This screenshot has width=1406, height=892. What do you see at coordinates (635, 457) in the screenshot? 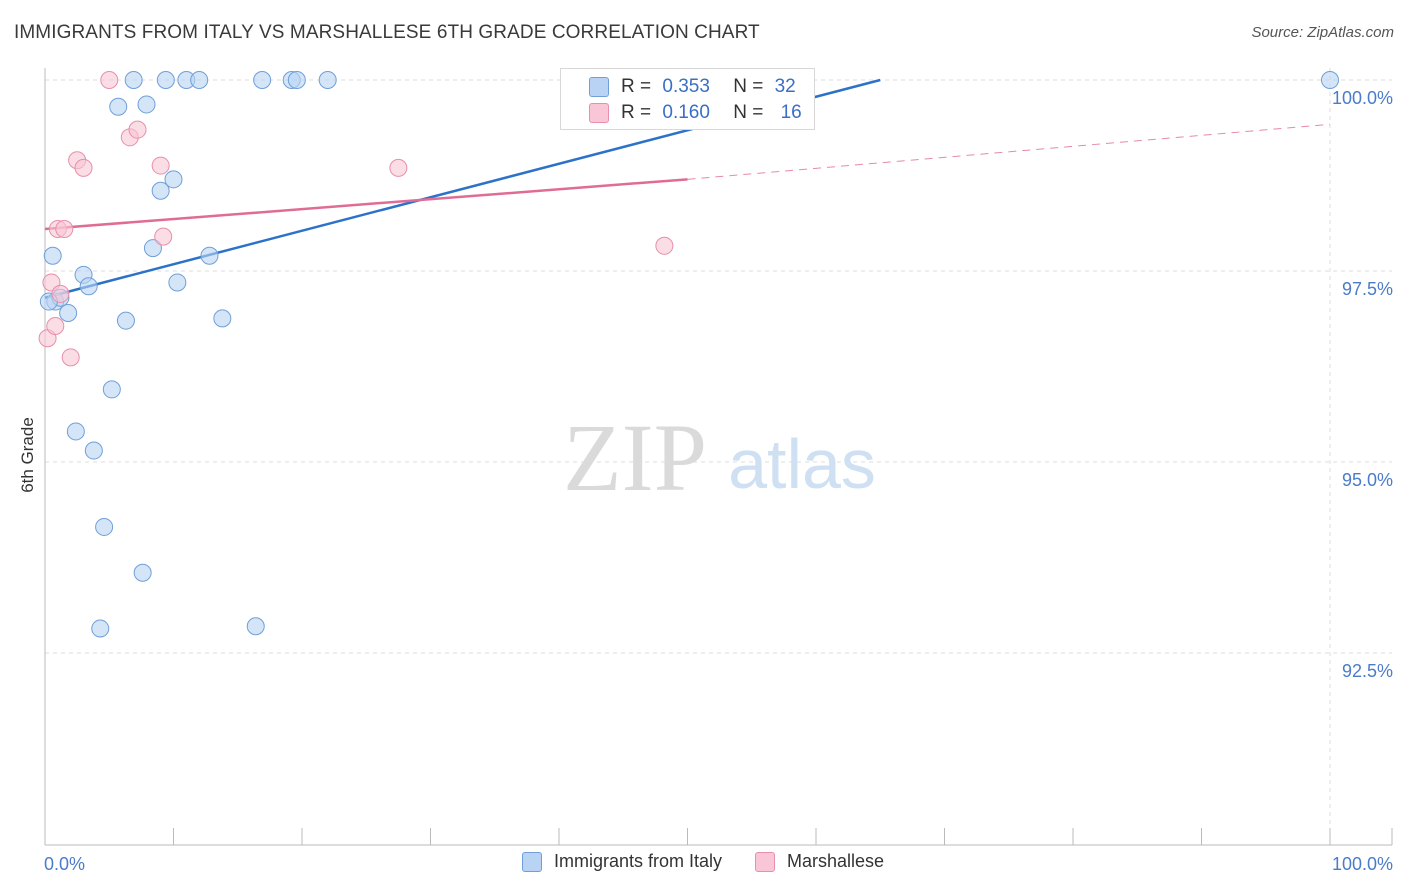
I see `watermark-zip: ZIP` at bounding box center [635, 457].